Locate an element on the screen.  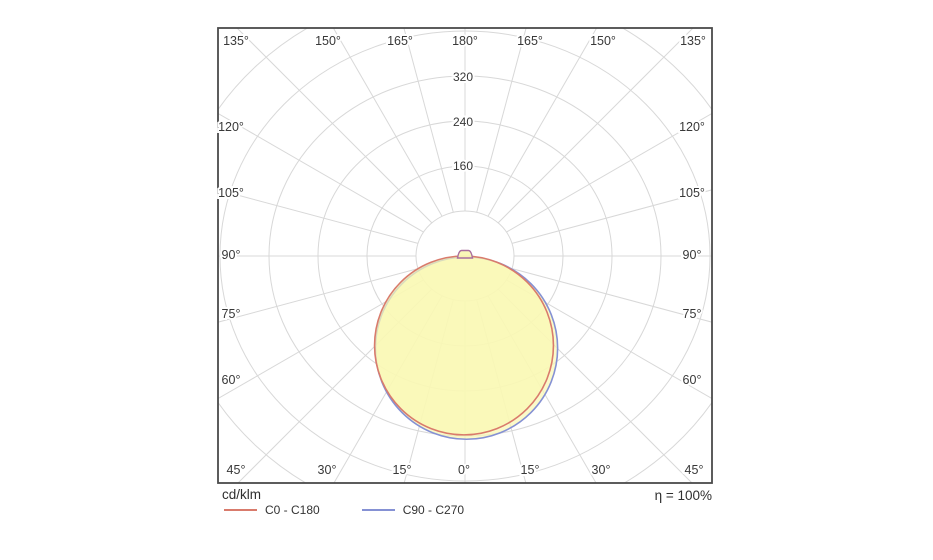
legend-label-c0-c180: C0 - C180 is located at coordinates (292, 510).